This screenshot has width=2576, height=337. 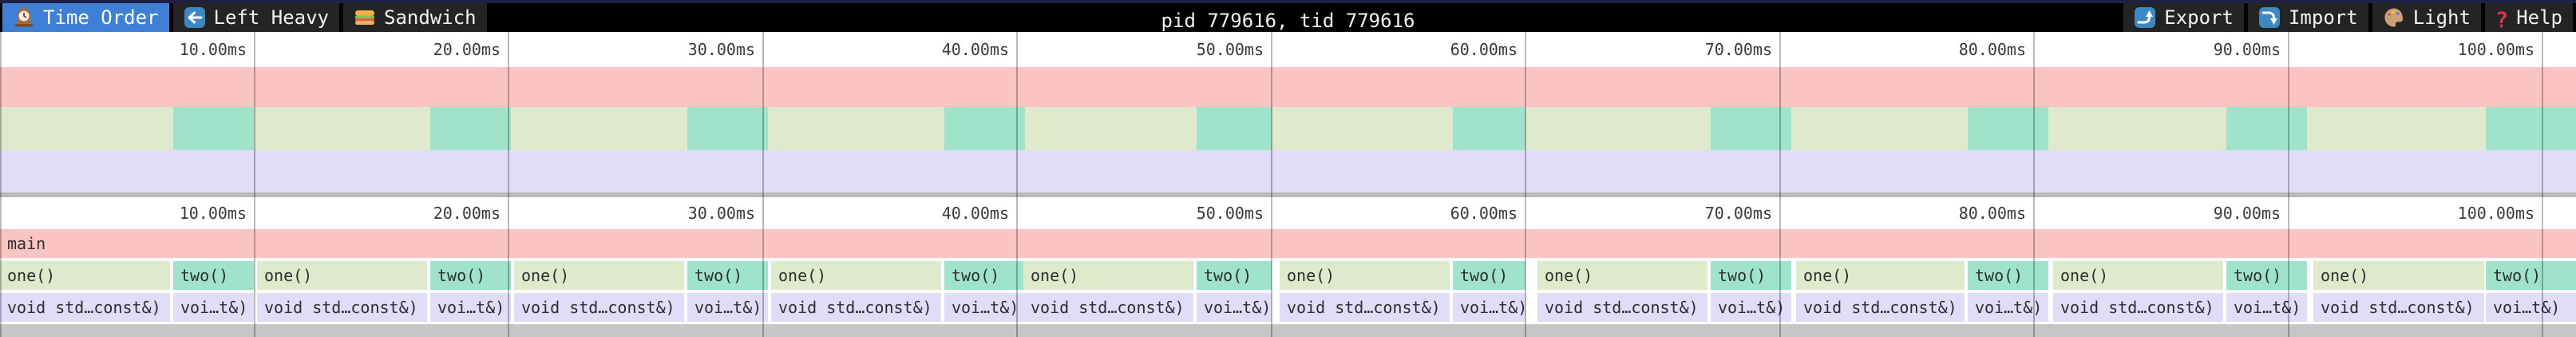 I want to click on tab-time-order: Time Order, so click(x=86, y=17).